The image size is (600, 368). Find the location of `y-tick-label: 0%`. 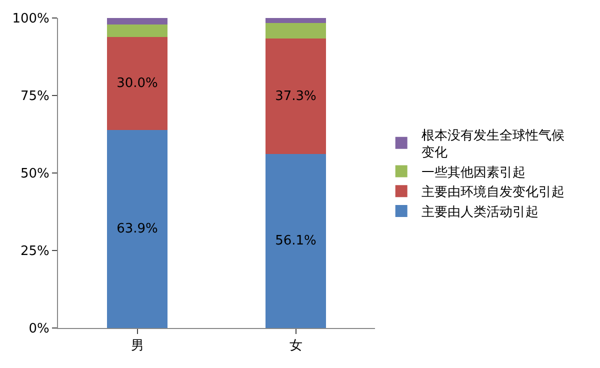

y-tick-label: 0% is located at coordinates (39, 329).